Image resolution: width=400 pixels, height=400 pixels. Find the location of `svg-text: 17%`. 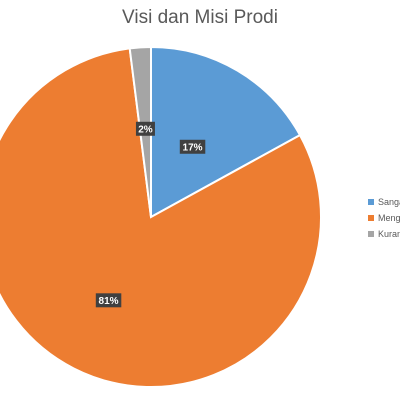

svg-text: 17% is located at coordinates (193, 147).